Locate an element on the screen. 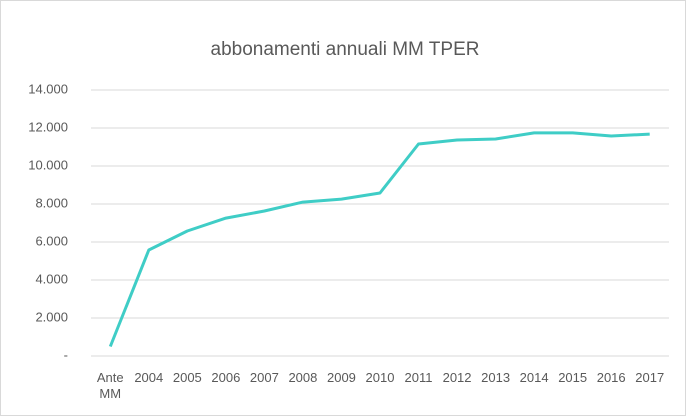 Image resolution: width=686 pixels, height=416 pixels. y-tick-label: 2.000 is located at coordinates (51, 316).